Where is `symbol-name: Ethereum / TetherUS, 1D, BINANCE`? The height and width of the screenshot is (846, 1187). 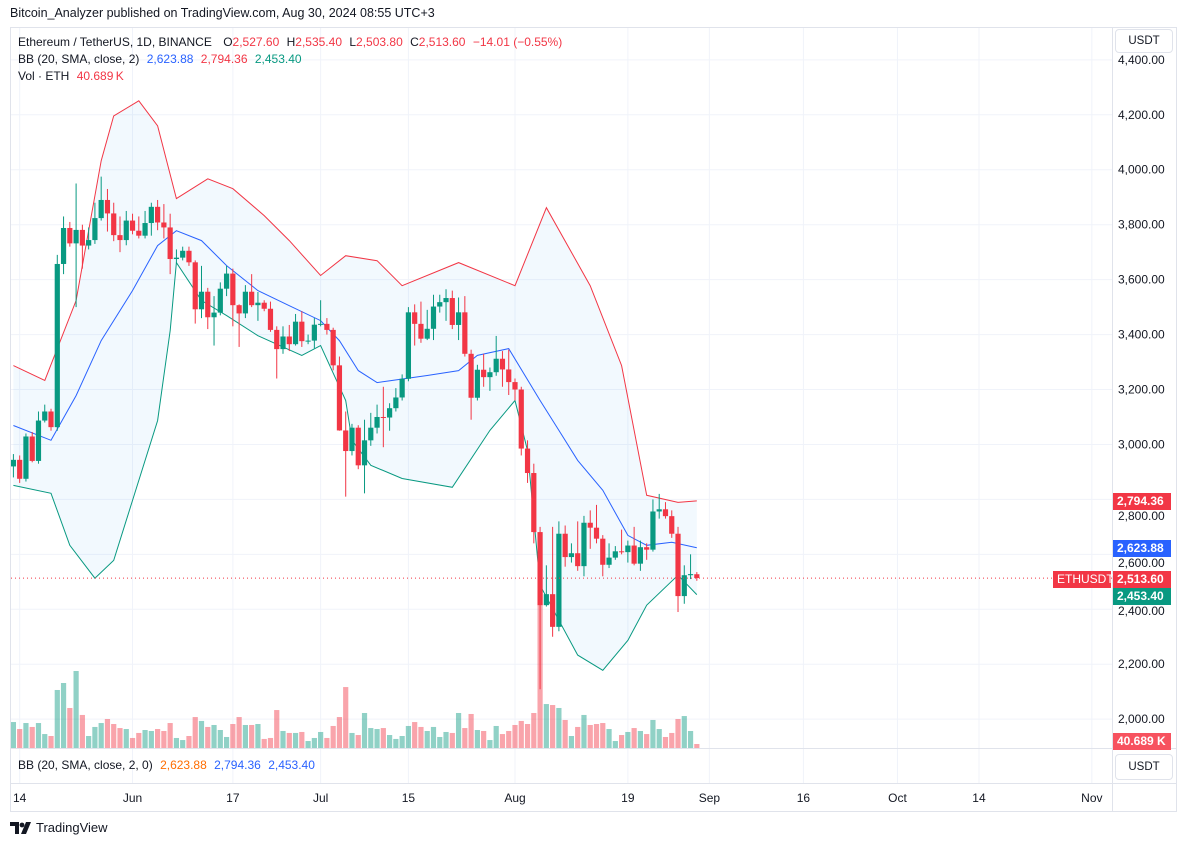
symbol-name: Ethereum / TetherUS, 1D, BINANCE is located at coordinates (115, 42).